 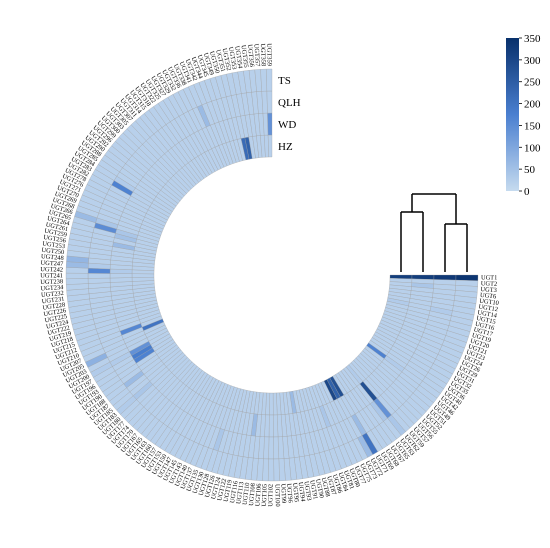 I want to click on gene-label: UGT247, so click(x=52, y=264).